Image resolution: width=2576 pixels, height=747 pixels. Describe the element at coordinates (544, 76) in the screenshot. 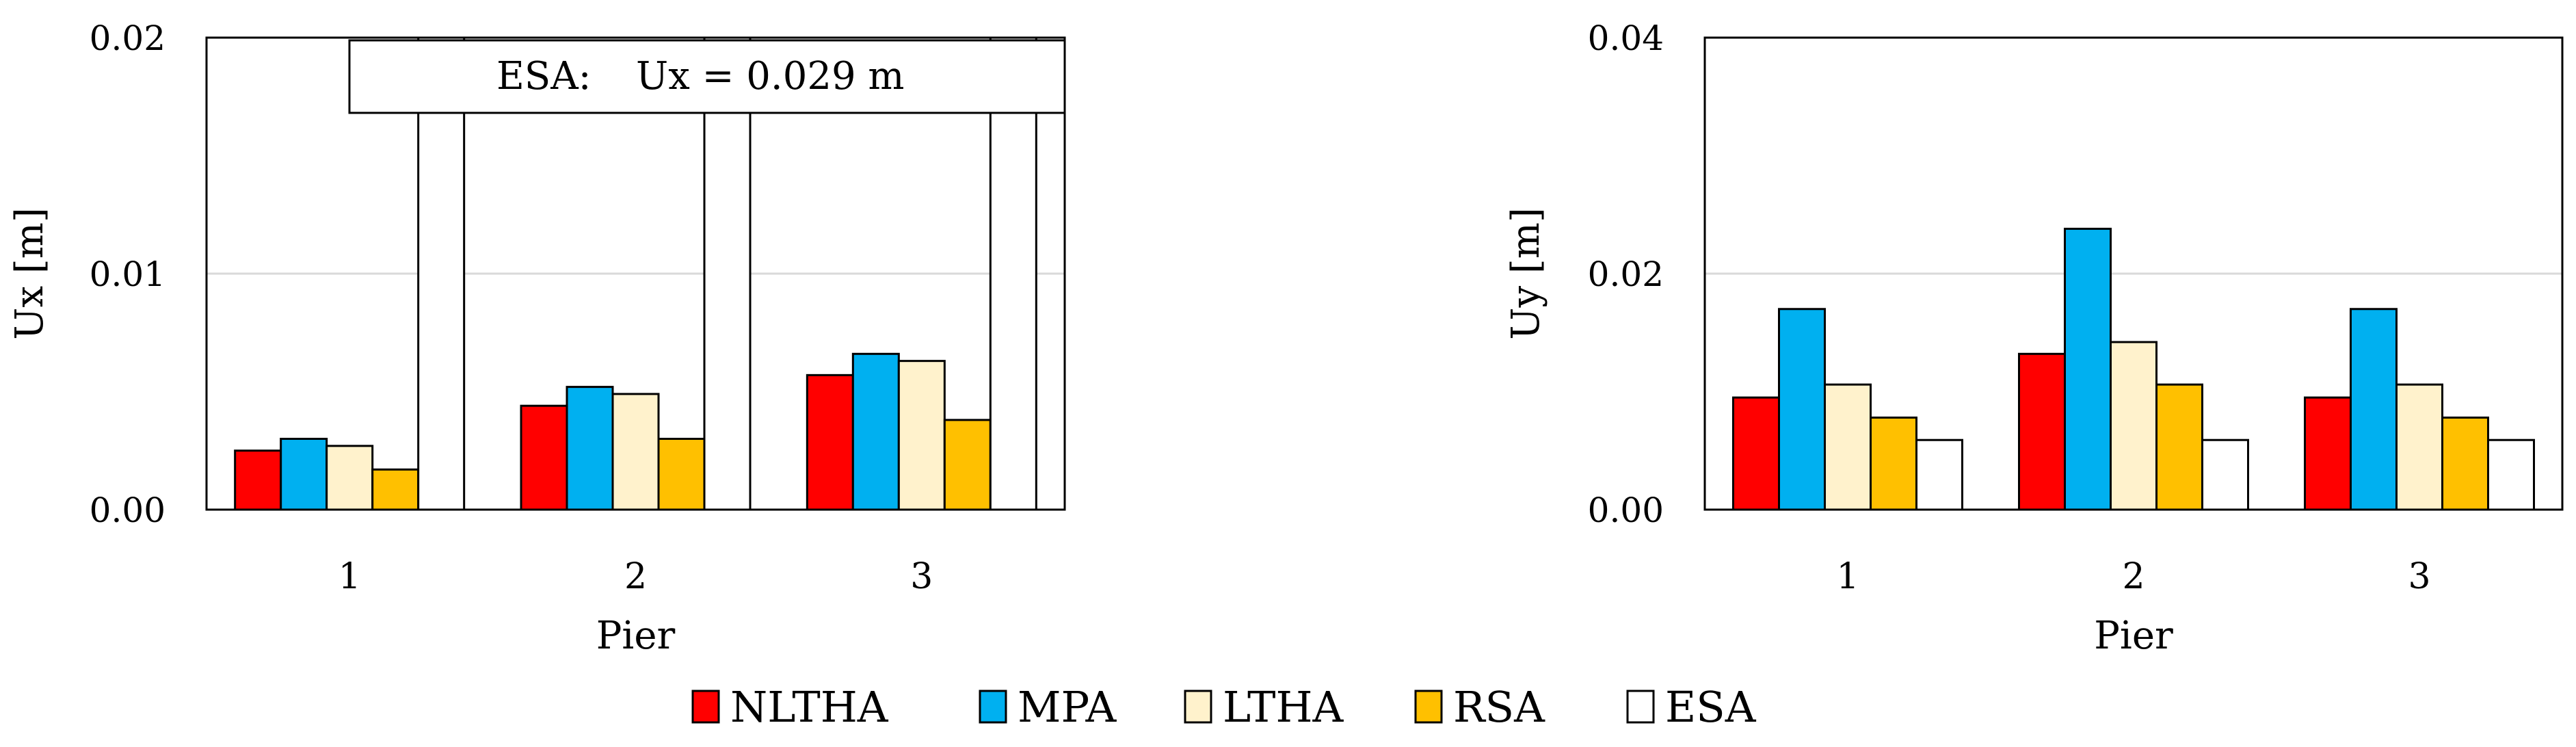

I see `esa-annotation-label: ESA:` at that location.